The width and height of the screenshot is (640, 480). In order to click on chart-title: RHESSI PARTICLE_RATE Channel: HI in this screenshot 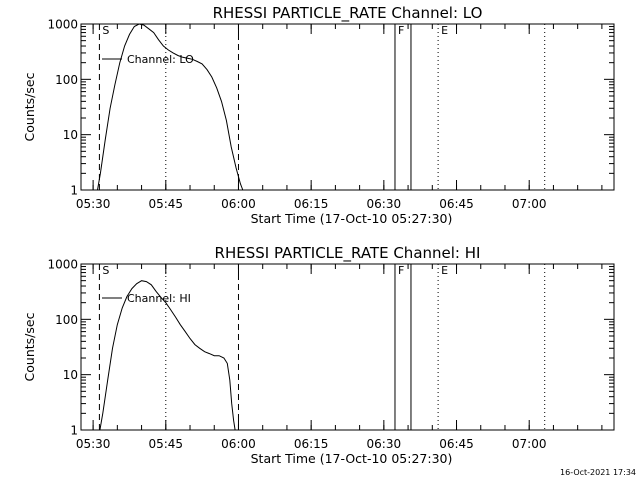, I will do `click(348, 253)`.